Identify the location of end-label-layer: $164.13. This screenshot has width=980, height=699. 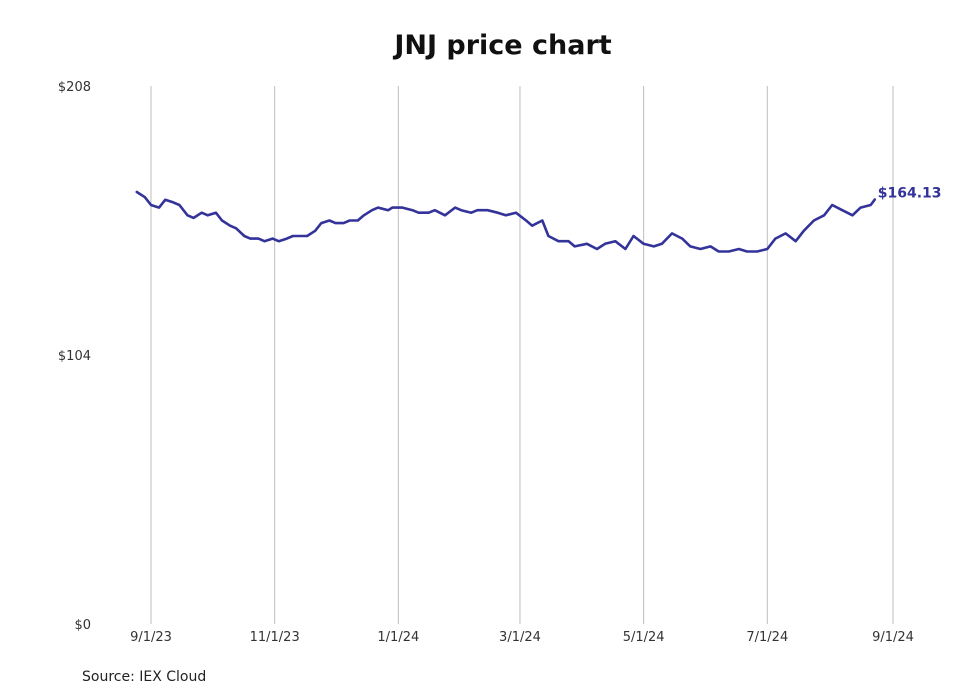
(910, 193).